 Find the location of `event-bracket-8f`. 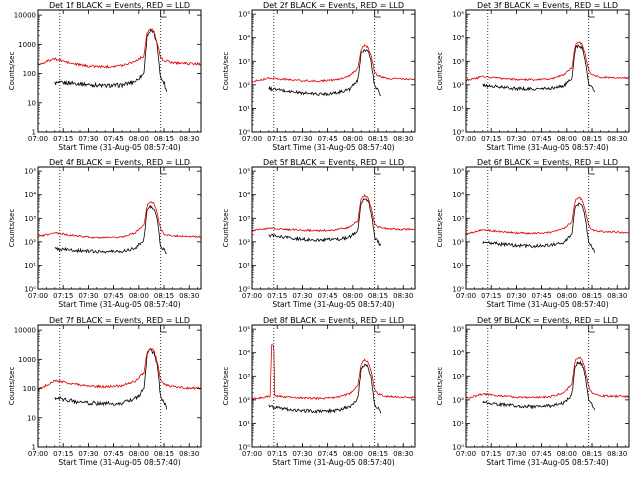

event-bracket-8f is located at coordinates (377, 329).